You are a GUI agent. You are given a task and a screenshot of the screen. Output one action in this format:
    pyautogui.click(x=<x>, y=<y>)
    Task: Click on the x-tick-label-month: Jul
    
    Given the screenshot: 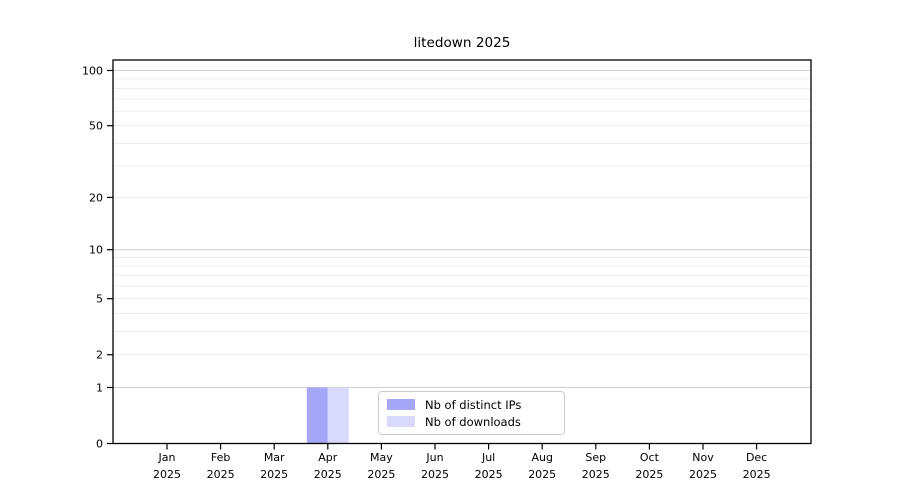 What is the action you would take?
    pyautogui.click(x=488, y=457)
    